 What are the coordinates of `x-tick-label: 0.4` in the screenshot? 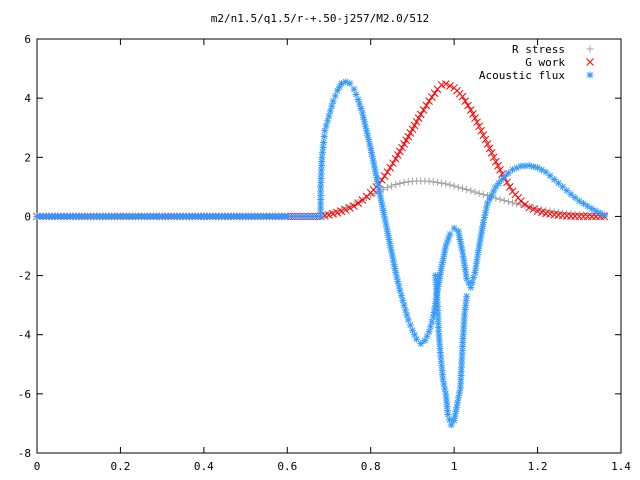 It's located at (204, 466).